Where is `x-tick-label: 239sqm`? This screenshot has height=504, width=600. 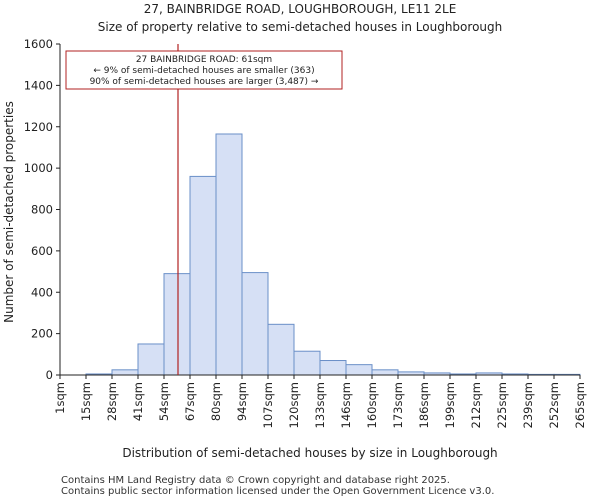
x-tick-label: 239sqm is located at coordinates (528, 405).